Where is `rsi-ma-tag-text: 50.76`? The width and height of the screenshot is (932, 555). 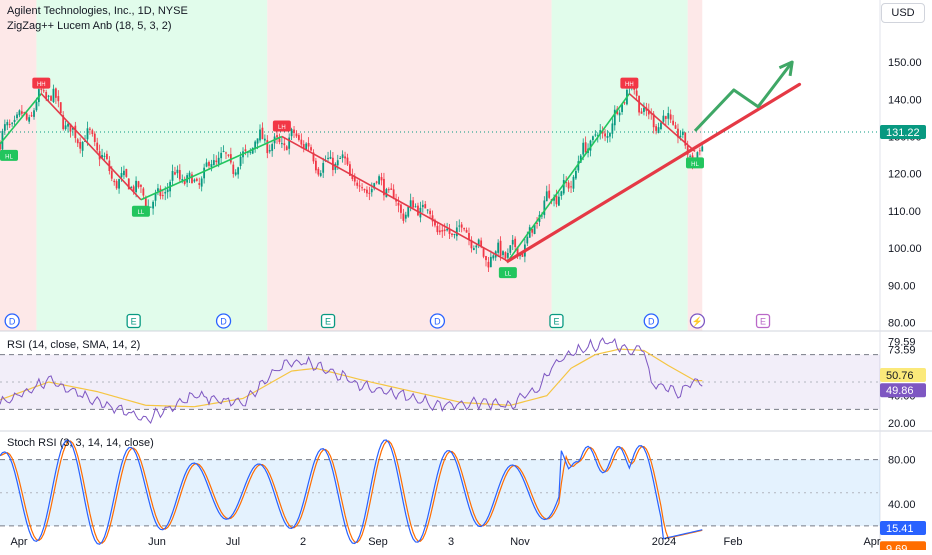 rsi-ma-tag-text: 50.76 is located at coordinates (900, 376).